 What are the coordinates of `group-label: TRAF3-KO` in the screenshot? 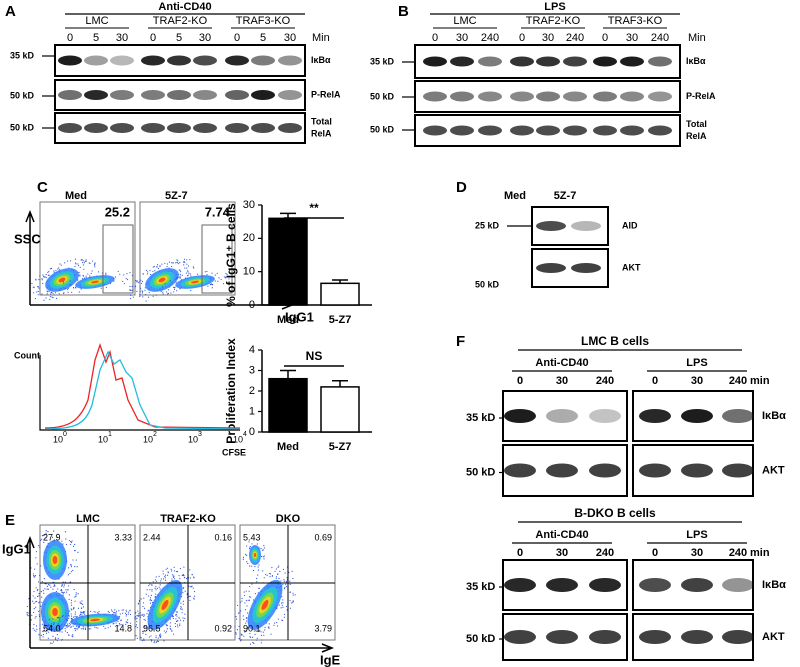 It's located at (263, 21).